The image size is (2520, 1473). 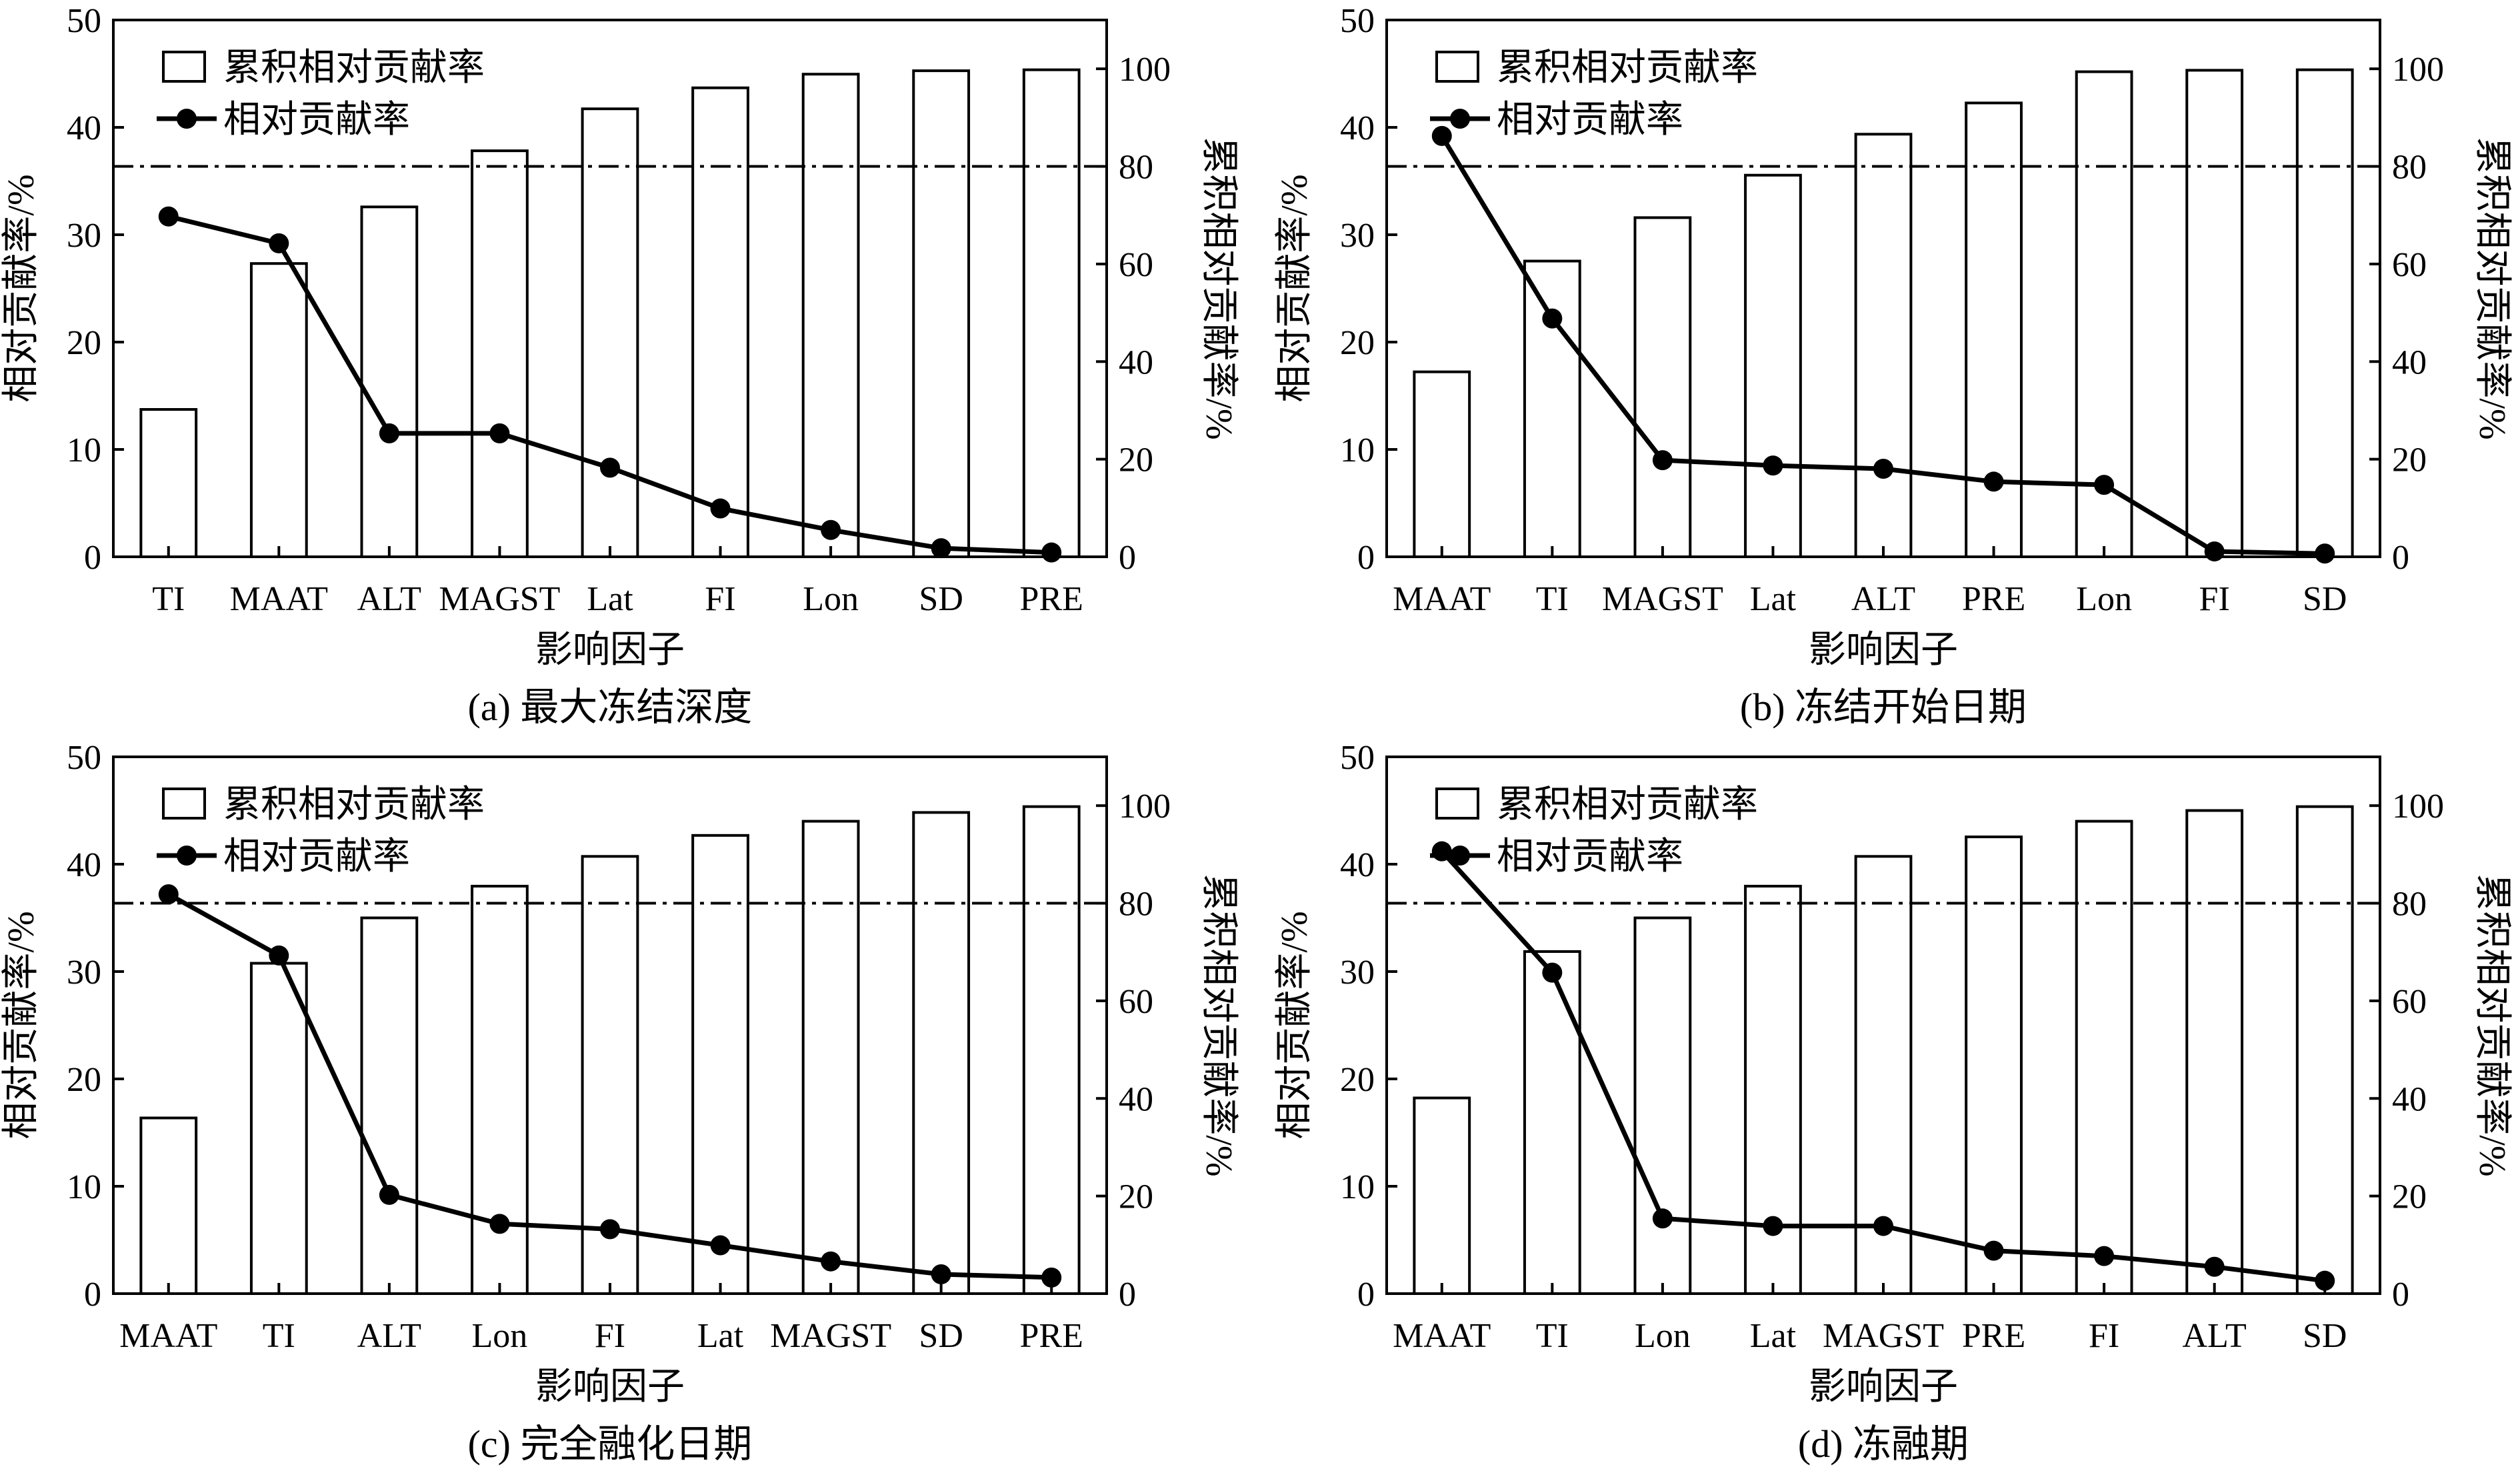 I want to click on x-tick-label-magst: MAGST, so click(x=499, y=599).